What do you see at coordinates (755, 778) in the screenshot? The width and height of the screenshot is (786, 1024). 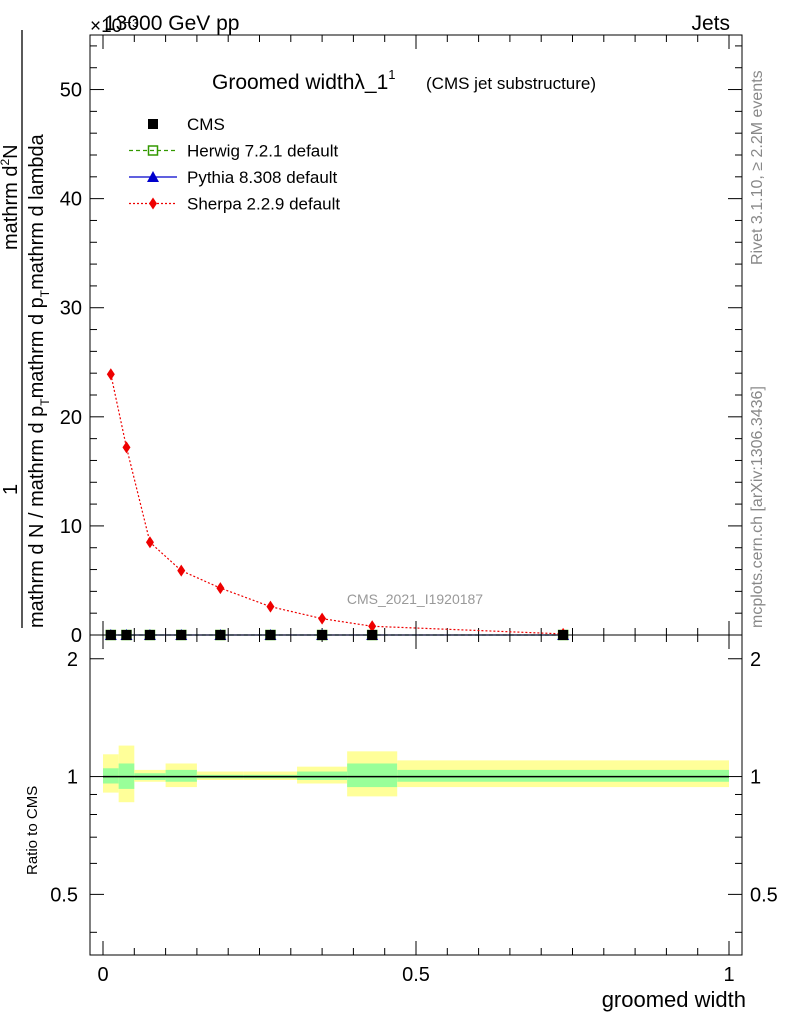 I see `ratio-ytick-label-right: 1` at bounding box center [755, 778].